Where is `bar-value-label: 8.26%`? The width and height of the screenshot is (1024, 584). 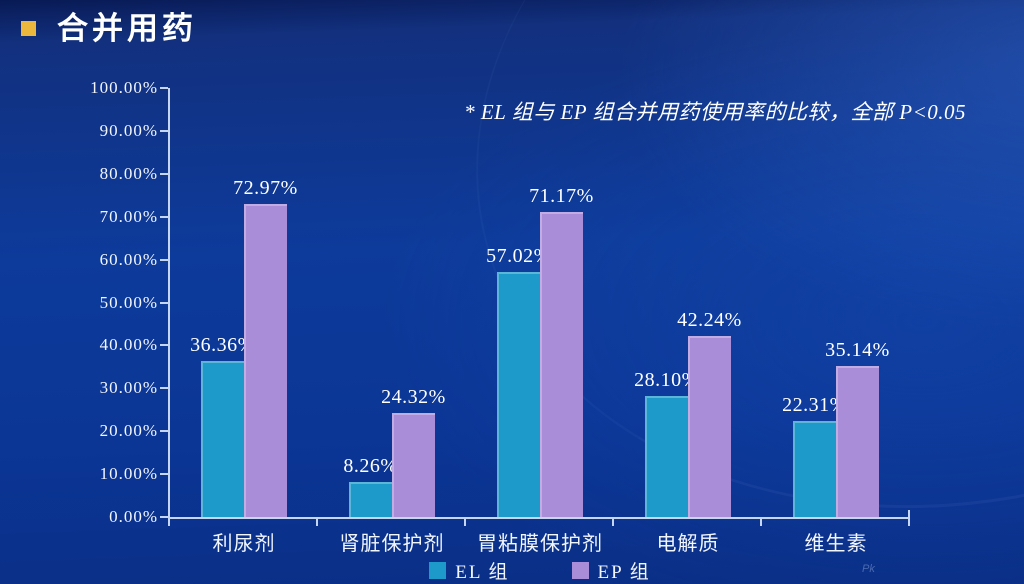 bar-value-label: 8.26% is located at coordinates (370, 466).